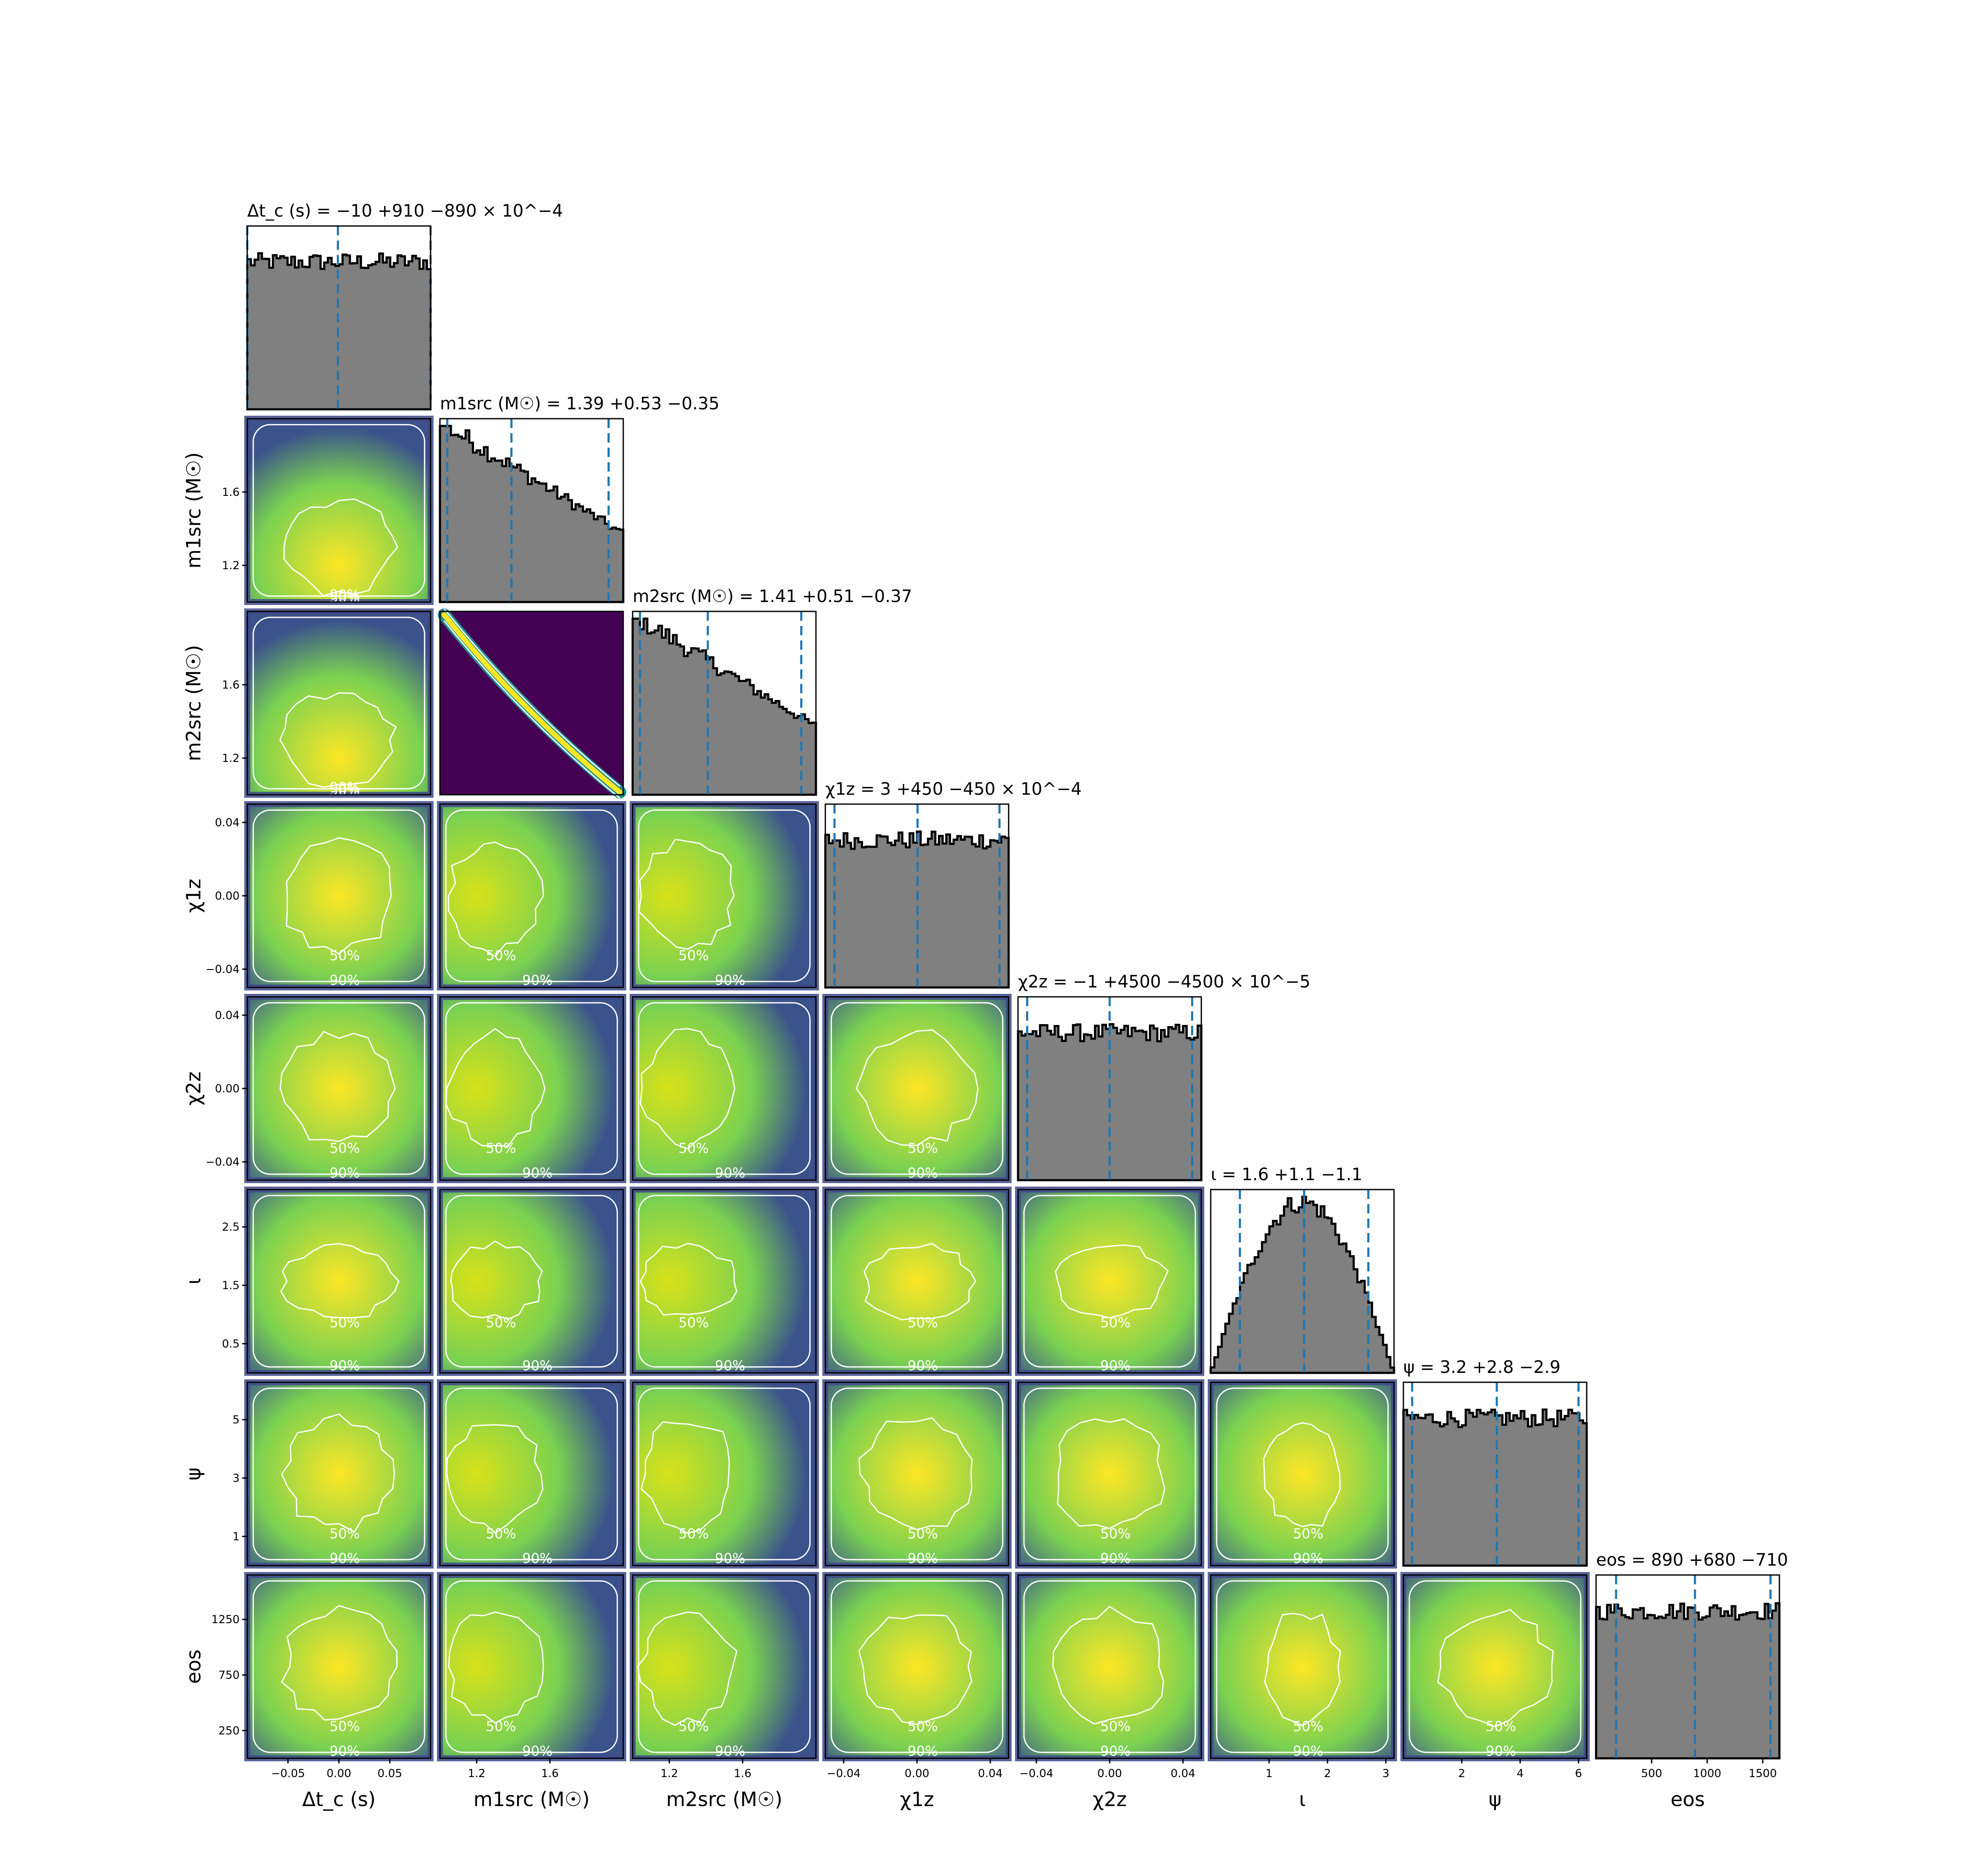 The height and width of the screenshot is (1876, 1961). What do you see at coordinates (1495, 1667) in the screenshot?
I see `density-panel-psi-eos: 50% 90%` at bounding box center [1495, 1667].